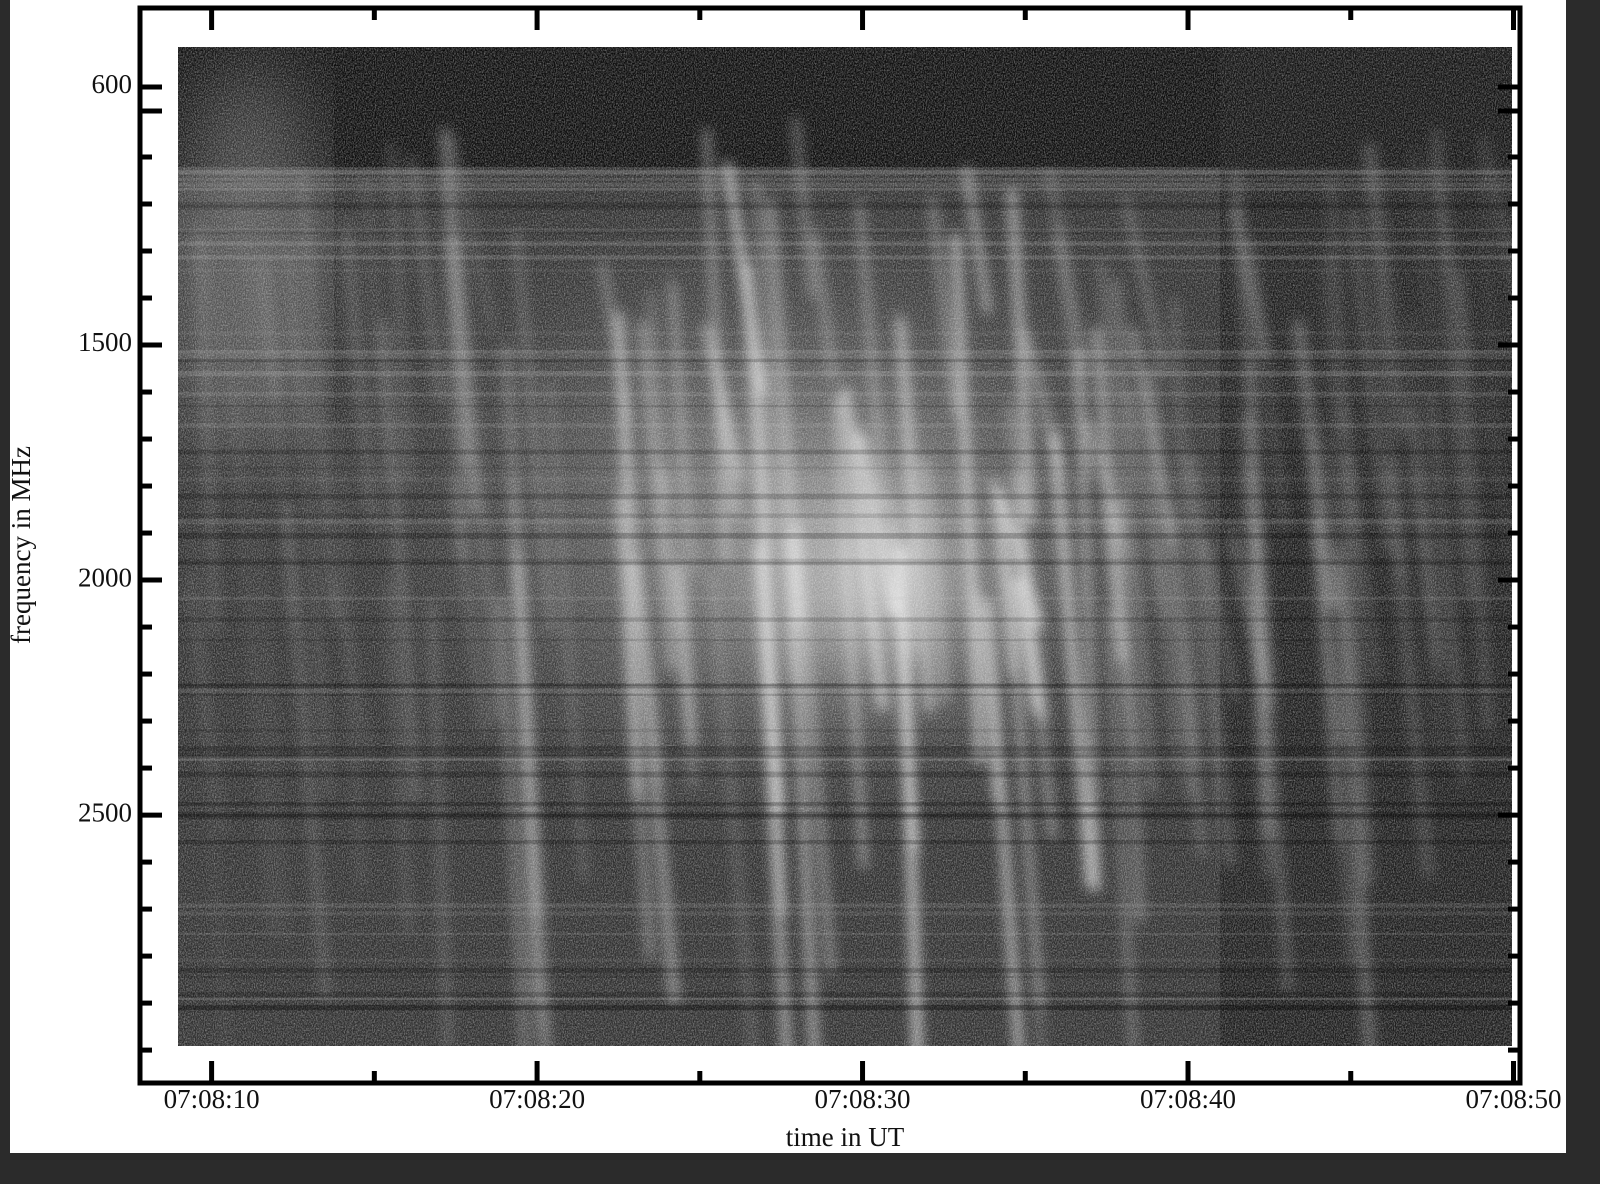 The image size is (1600, 1184). I want to click on x-tick-label: 07:08:20, so click(537, 1099).